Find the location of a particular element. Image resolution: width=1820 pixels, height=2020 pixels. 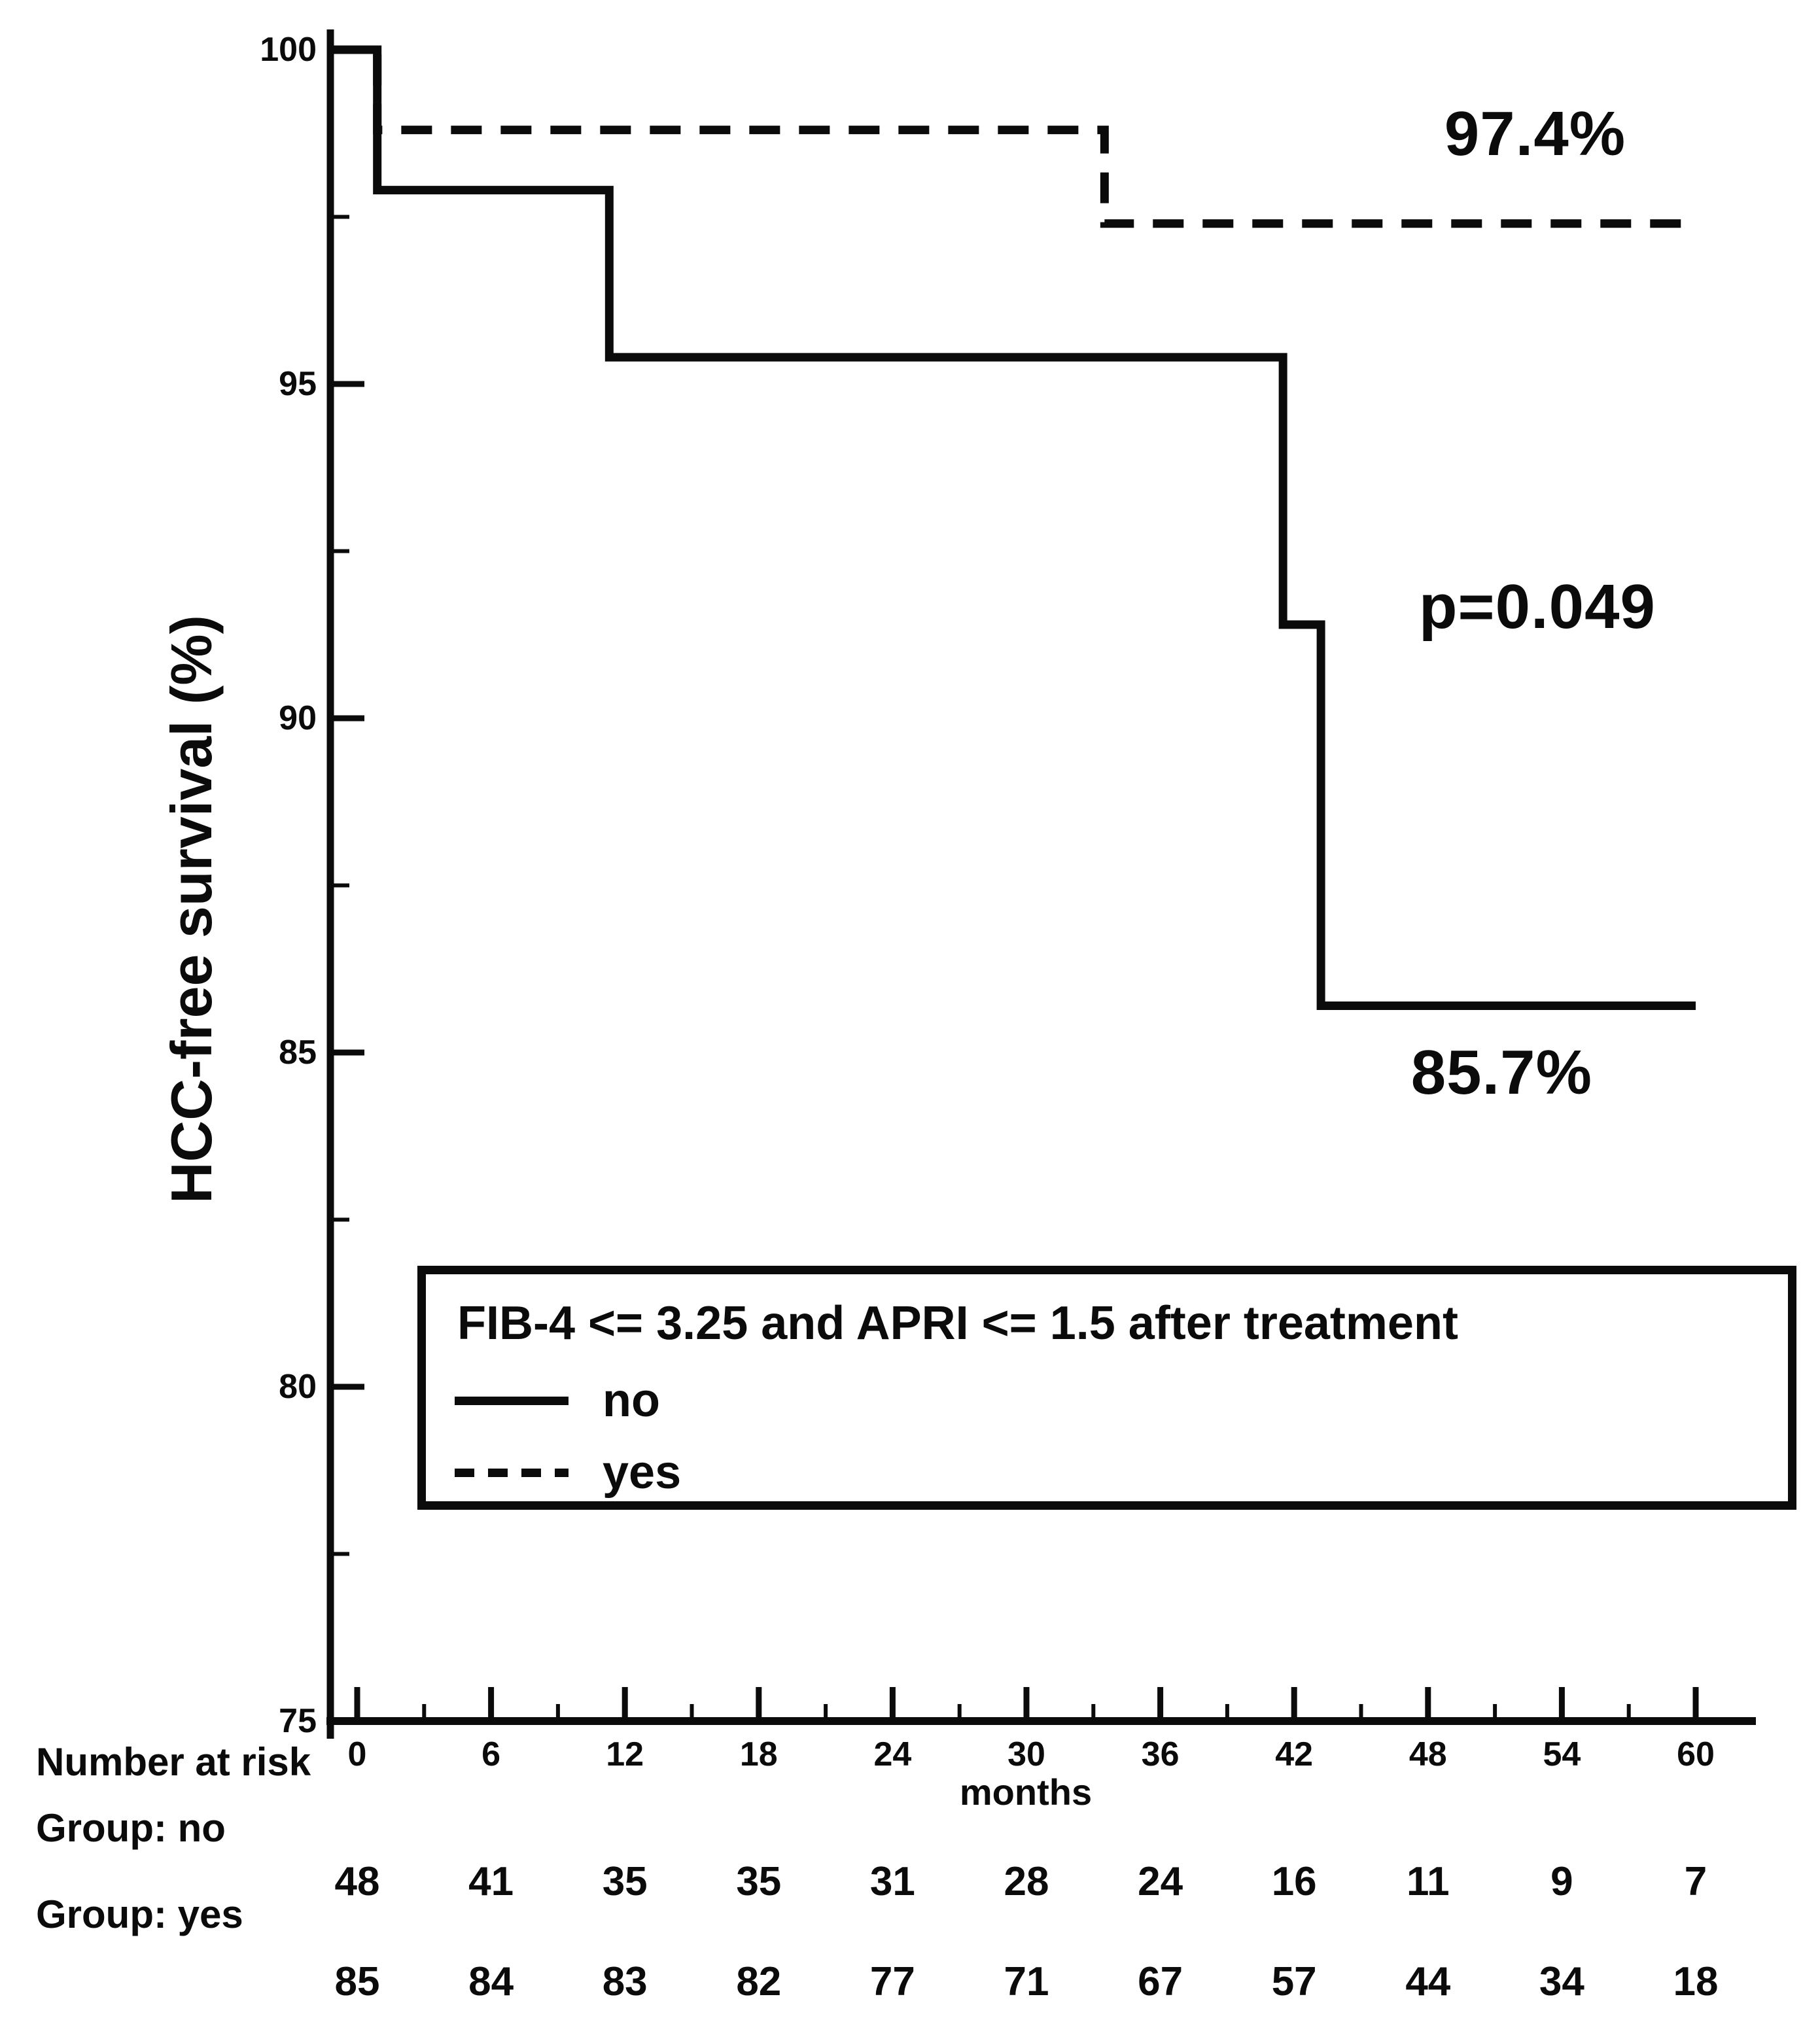

x-axis-title: months is located at coordinates (1026, 1792).